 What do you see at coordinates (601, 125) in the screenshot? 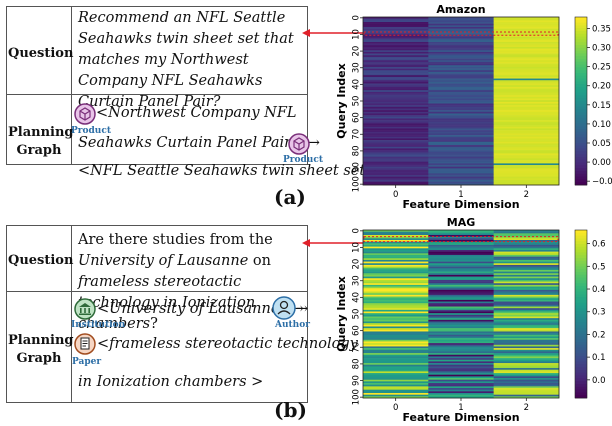
I see `colorbar-tick-label: 0.10` at bounding box center [601, 125].